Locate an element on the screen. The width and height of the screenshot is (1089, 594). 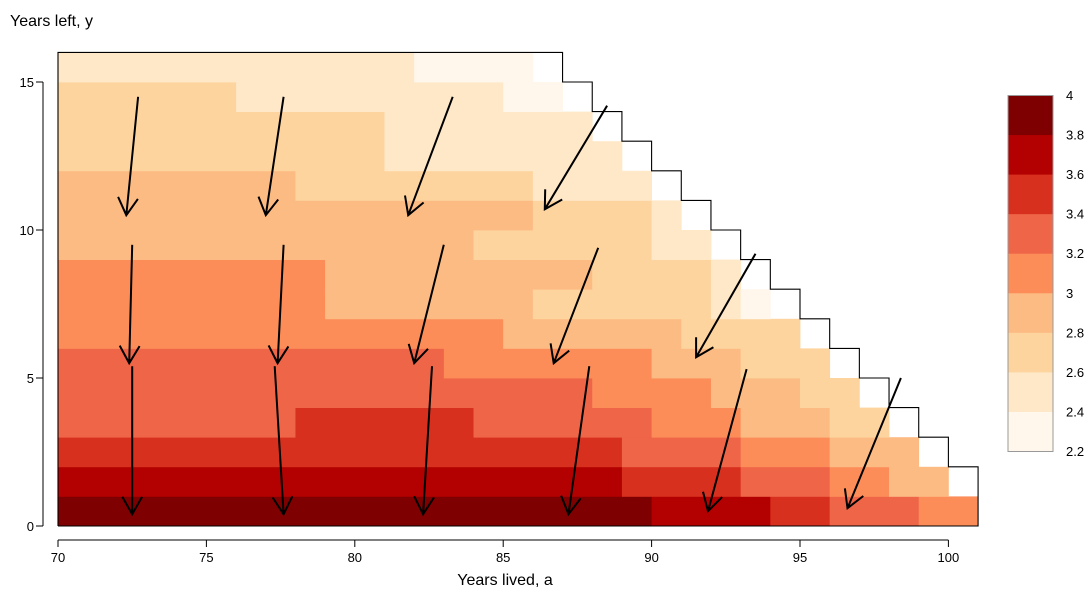
color-legend: 4 3.8 3.6 3.4 3.2 3 2.8 2.6 2.4 2.2 is located at coordinates (1045, 273).